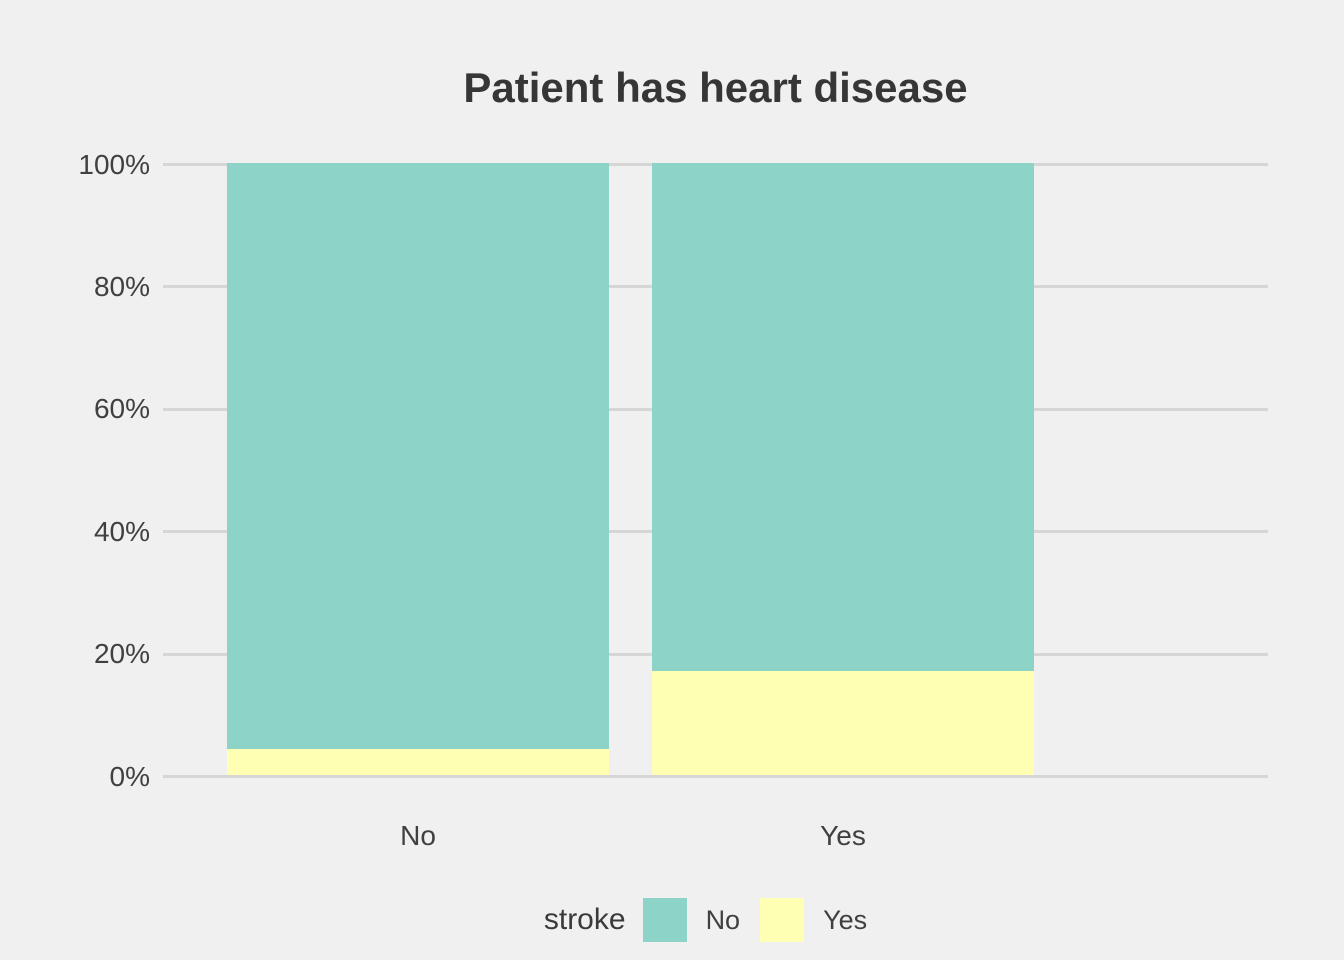 This screenshot has height=960, width=1344. What do you see at coordinates (701, 920) in the screenshot?
I see `legend-entry-no: No` at bounding box center [701, 920].